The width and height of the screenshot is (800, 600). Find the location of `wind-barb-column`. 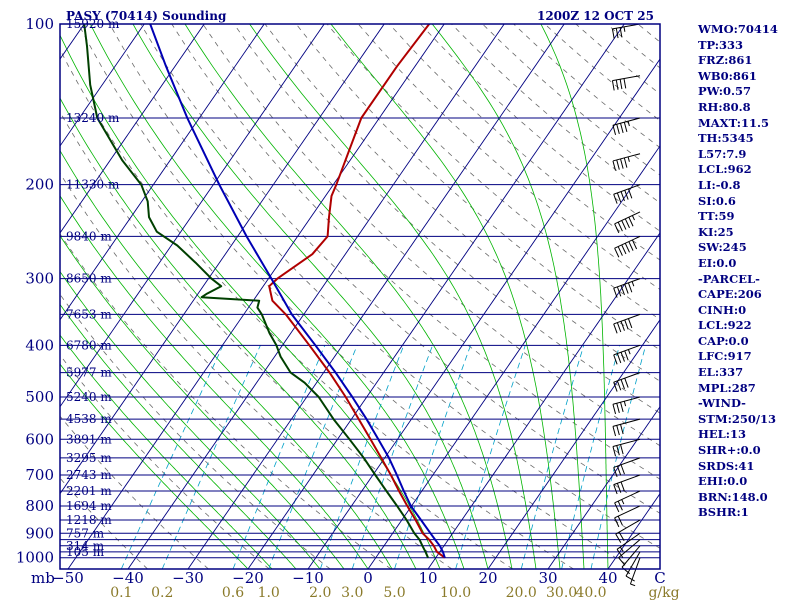

wind-barb-column is located at coordinates (626, 305).